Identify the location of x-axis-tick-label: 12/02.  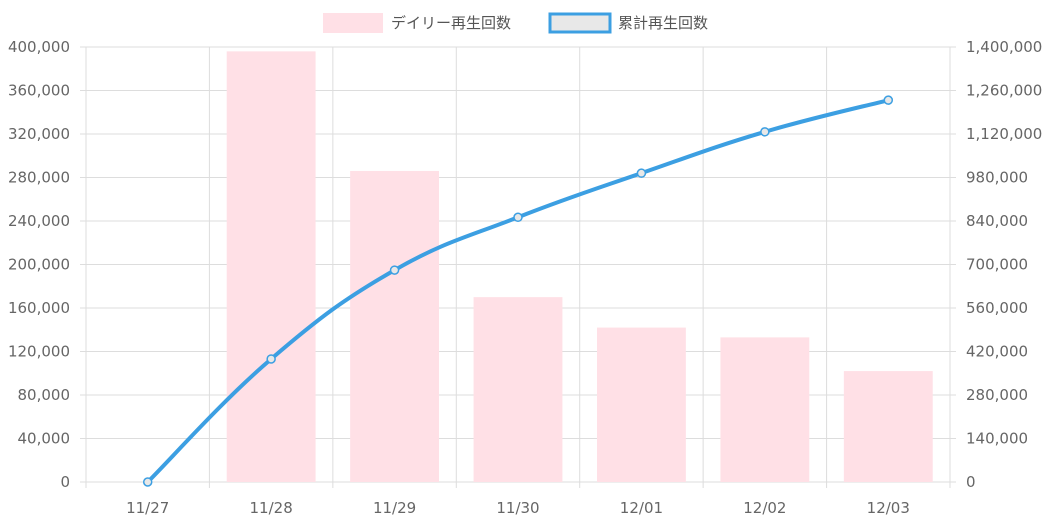
(764, 508).